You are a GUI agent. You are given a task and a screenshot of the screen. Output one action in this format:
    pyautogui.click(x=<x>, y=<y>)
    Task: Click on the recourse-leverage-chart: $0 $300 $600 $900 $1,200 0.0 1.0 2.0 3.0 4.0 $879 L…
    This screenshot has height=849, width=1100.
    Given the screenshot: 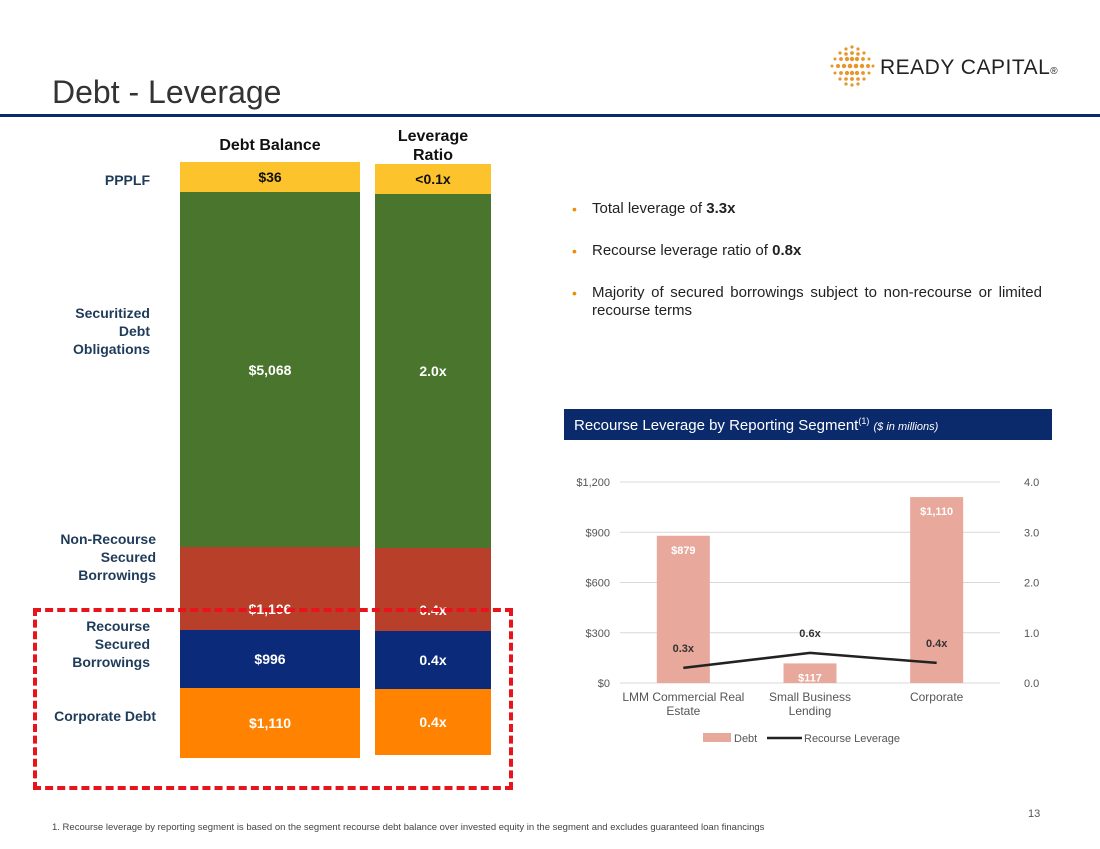 What is the action you would take?
    pyautogui.click(x=807, y=611)
    